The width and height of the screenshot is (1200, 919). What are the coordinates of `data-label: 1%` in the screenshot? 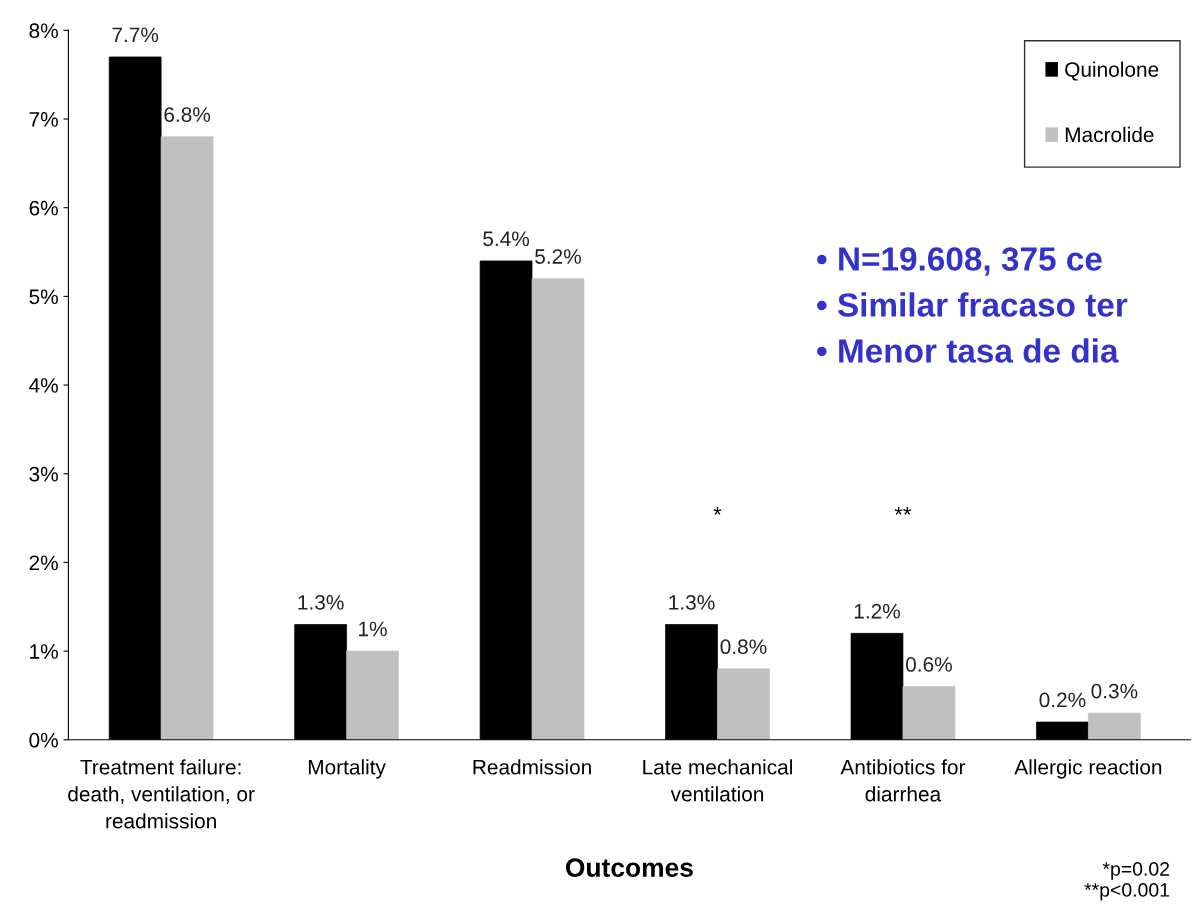 It's located at (373, 629).